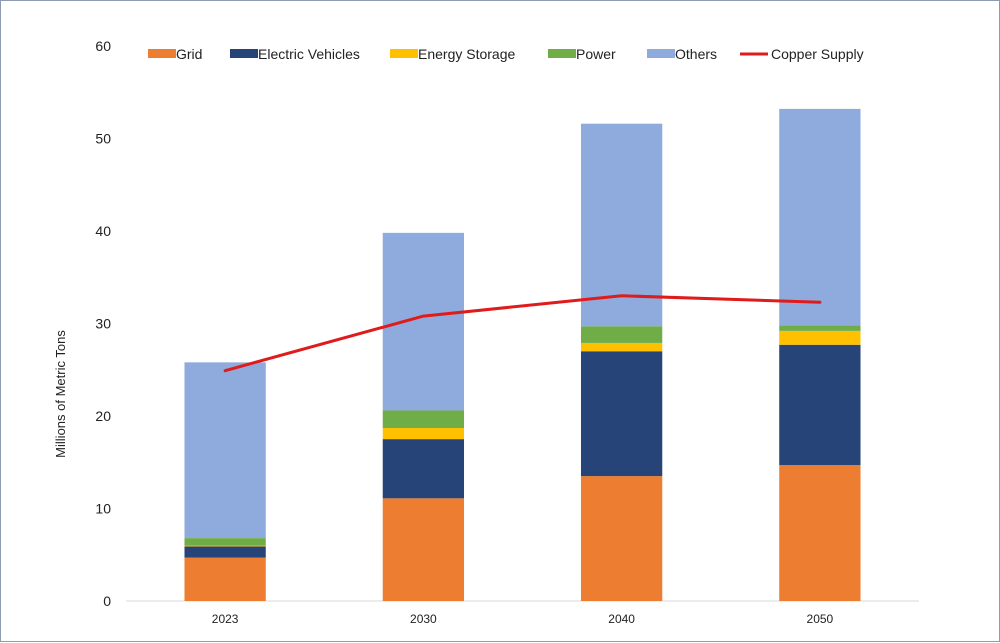 The width and height of the screenshot is (1000, 643). I want to click on legend-label-electric-vehicles: Electric Vehicles, so click(309, 54).